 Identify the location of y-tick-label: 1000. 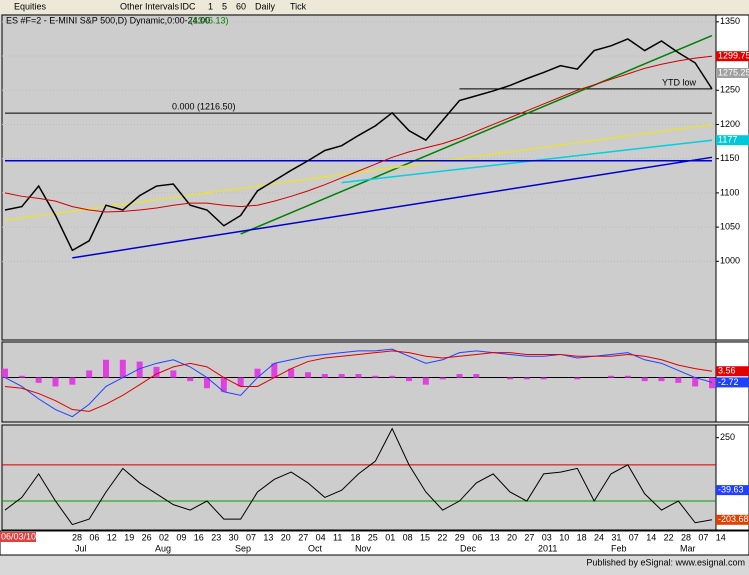
(730, 261).